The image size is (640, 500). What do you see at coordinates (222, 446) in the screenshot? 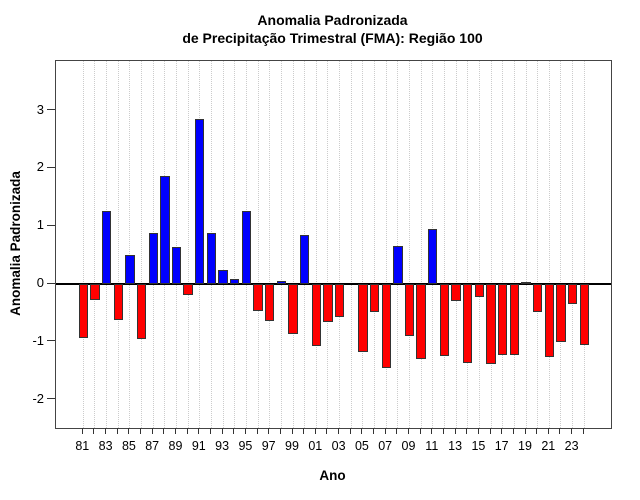
I see `x-tick-label: 93` at bounding box center [222, 446].